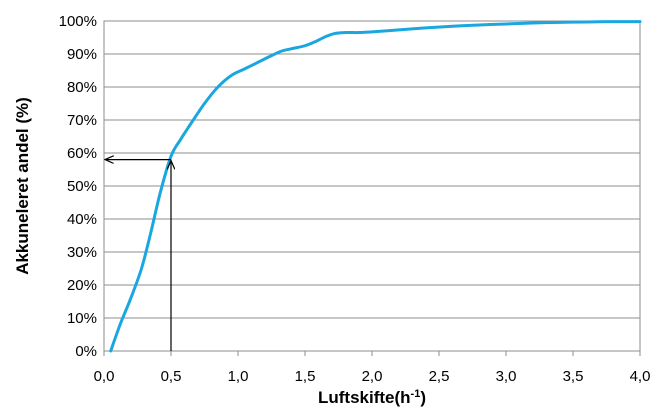 The width and height of the screenshot is (654, 414). I want to click on x-axis-title: Luftskifte(h-1), so click(372, 397).